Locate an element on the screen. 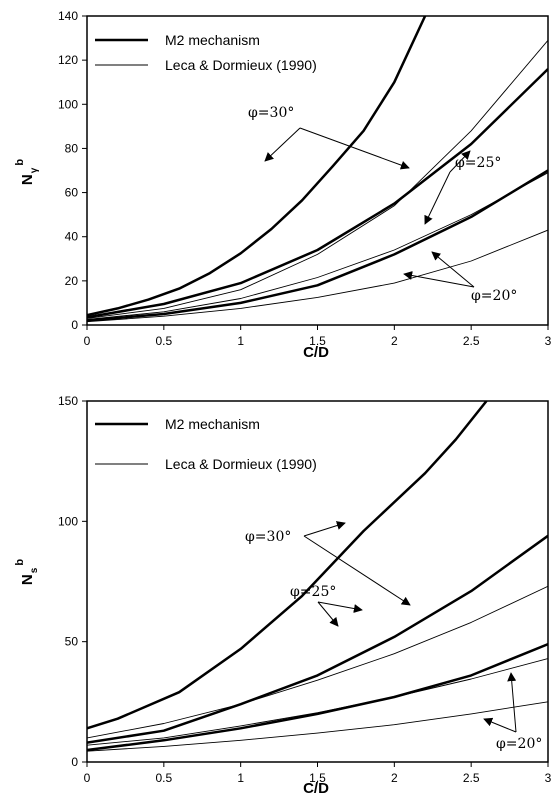 This screenshot has width=553, height=799. y-tick-label: 120 is located at coordinates (68, 60).